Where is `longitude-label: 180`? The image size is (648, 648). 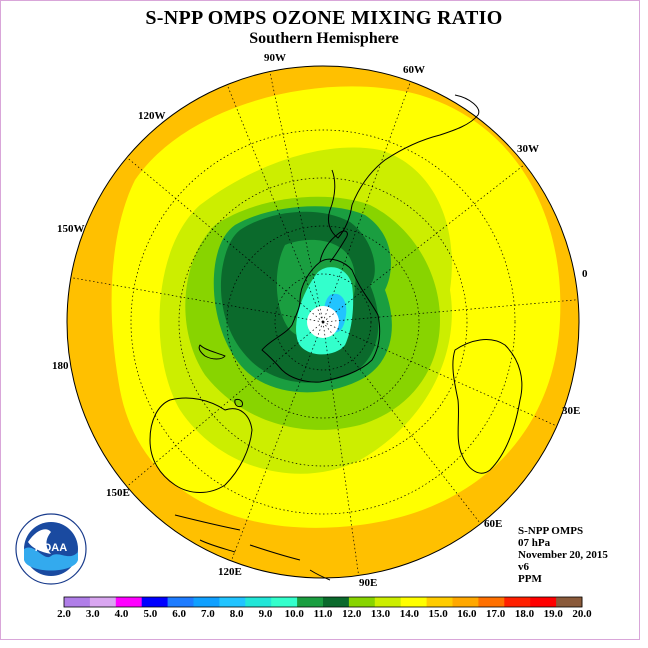
longitude-label: 180 is located at coordinates (60, 366).